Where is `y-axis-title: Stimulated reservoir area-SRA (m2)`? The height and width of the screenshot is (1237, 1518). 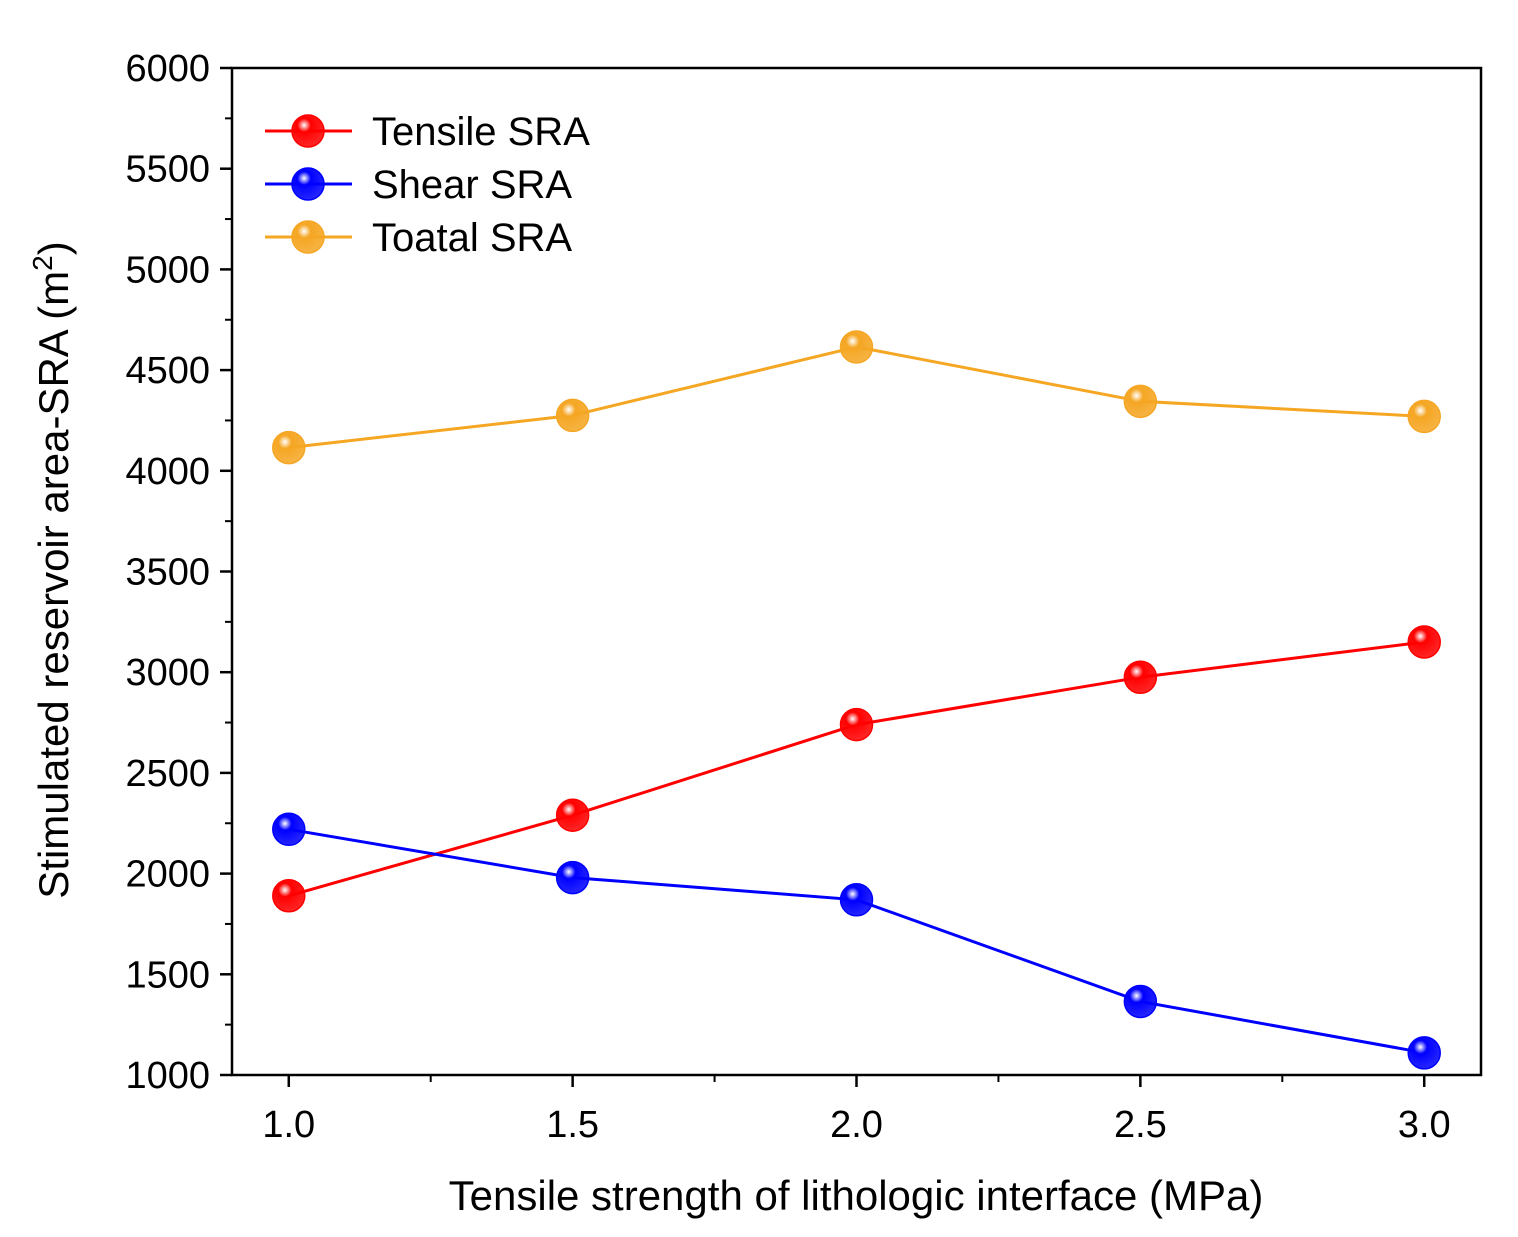 y-axis-title: Stimulated reservoir area-SRA (m2) is located at coordinates (52, 569).